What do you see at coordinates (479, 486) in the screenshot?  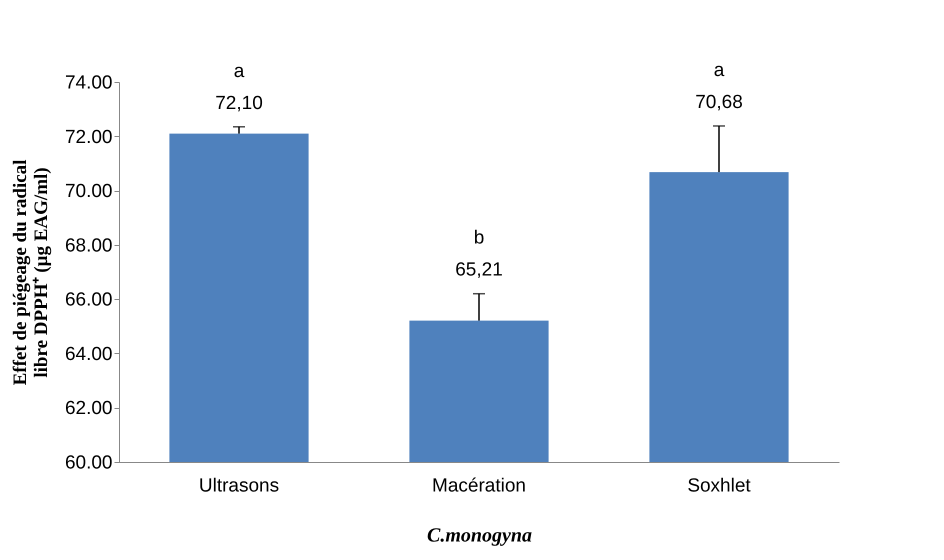 I see `x-tick-label: Macération` at bounding box center [479, 486].